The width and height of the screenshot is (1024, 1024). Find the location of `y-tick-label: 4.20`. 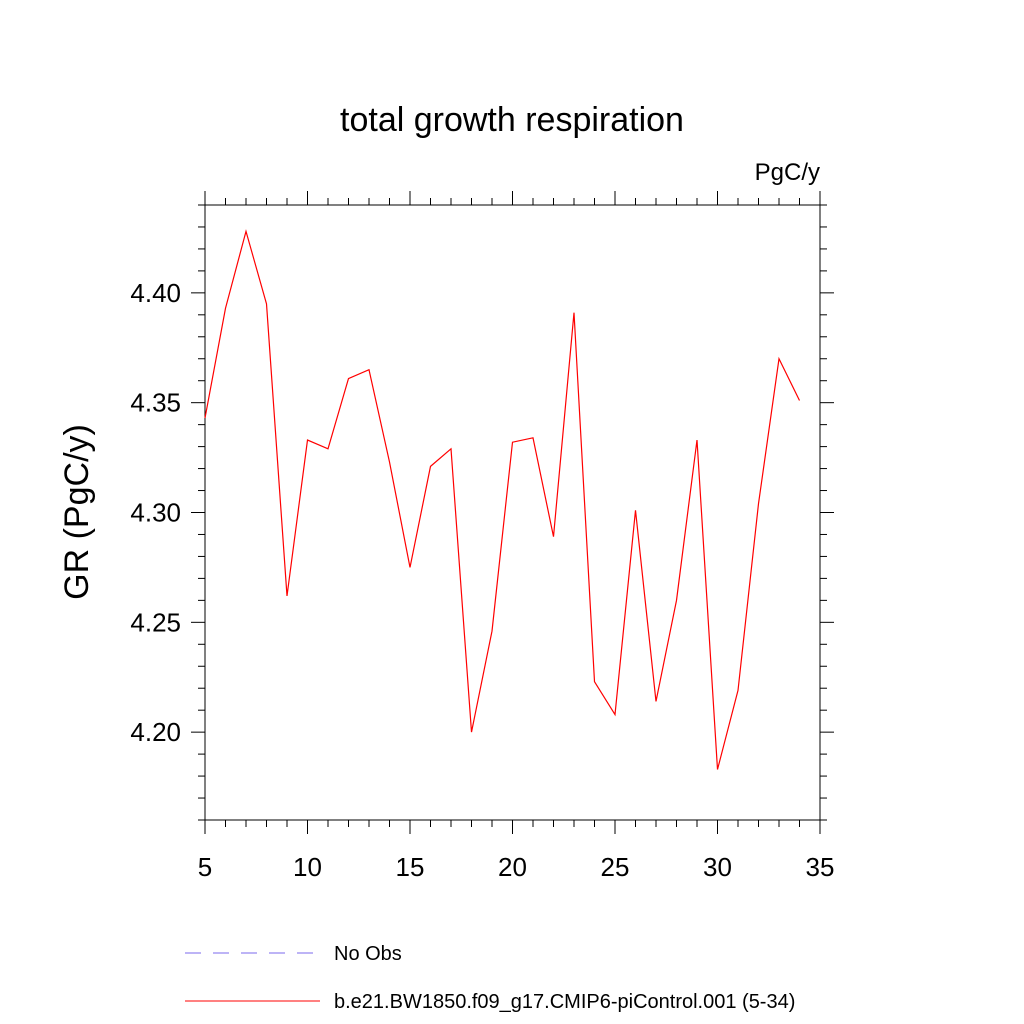

y-tick-label: 4.20 is located at coordinates (155, 732).